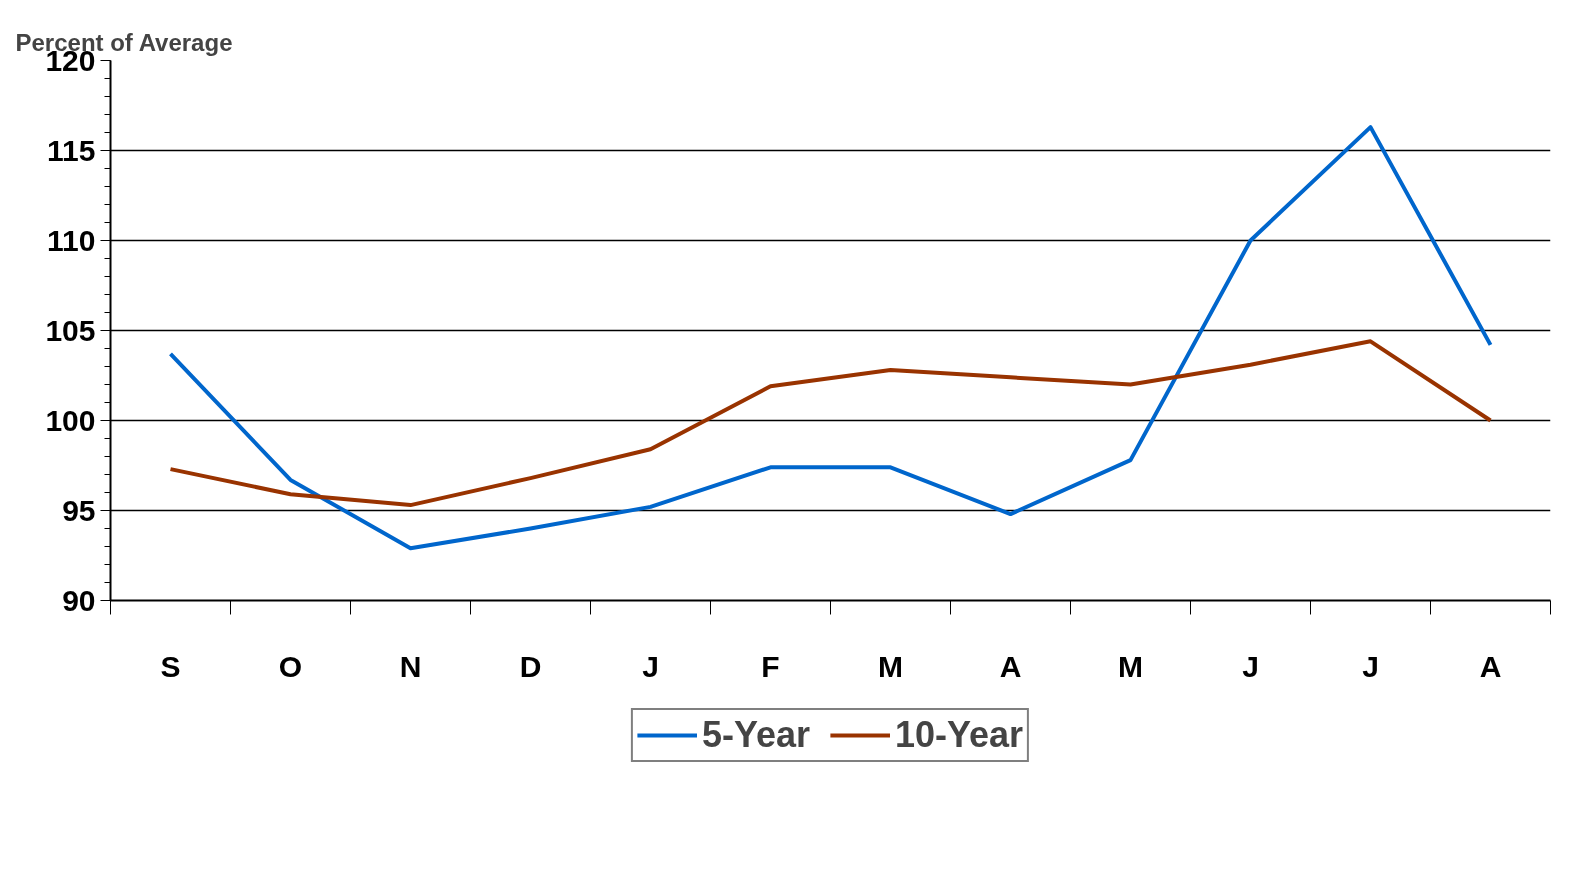 Image resolution: width=1573 pixels, height=875 pixels. Describe the element at coordinates (70, 330) in the screenshot. I see `y-tick-label: 105` at that location.